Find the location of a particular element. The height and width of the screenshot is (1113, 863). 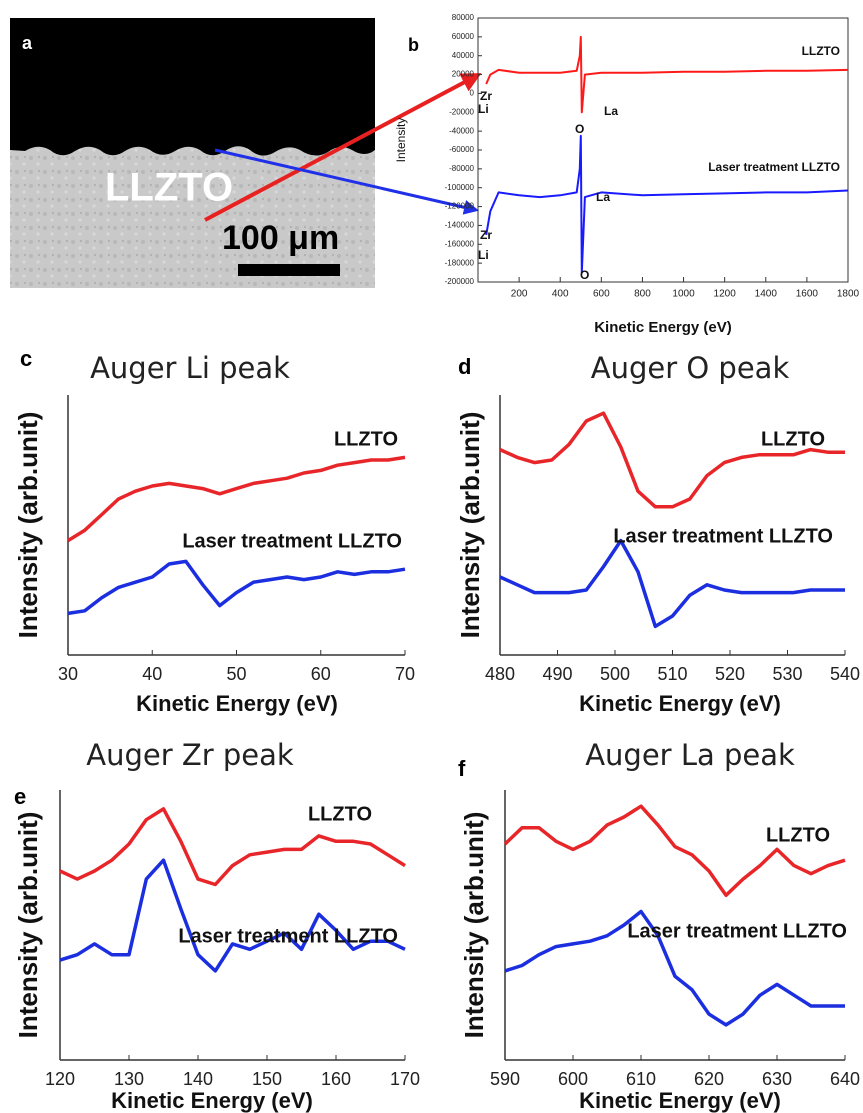

x-tick-label: 120 is located at coordinates (60, 1079).